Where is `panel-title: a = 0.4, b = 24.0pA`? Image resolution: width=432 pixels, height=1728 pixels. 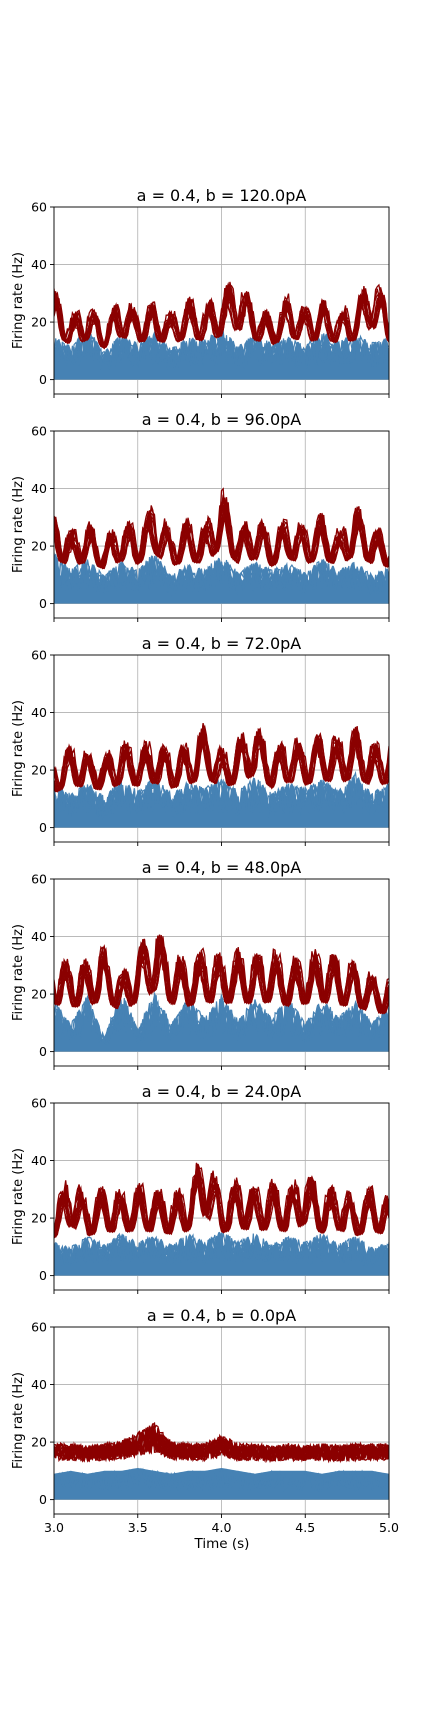 panel-title: a = 0.4, b = 24.0pA is located at coordinates (222, 1091).